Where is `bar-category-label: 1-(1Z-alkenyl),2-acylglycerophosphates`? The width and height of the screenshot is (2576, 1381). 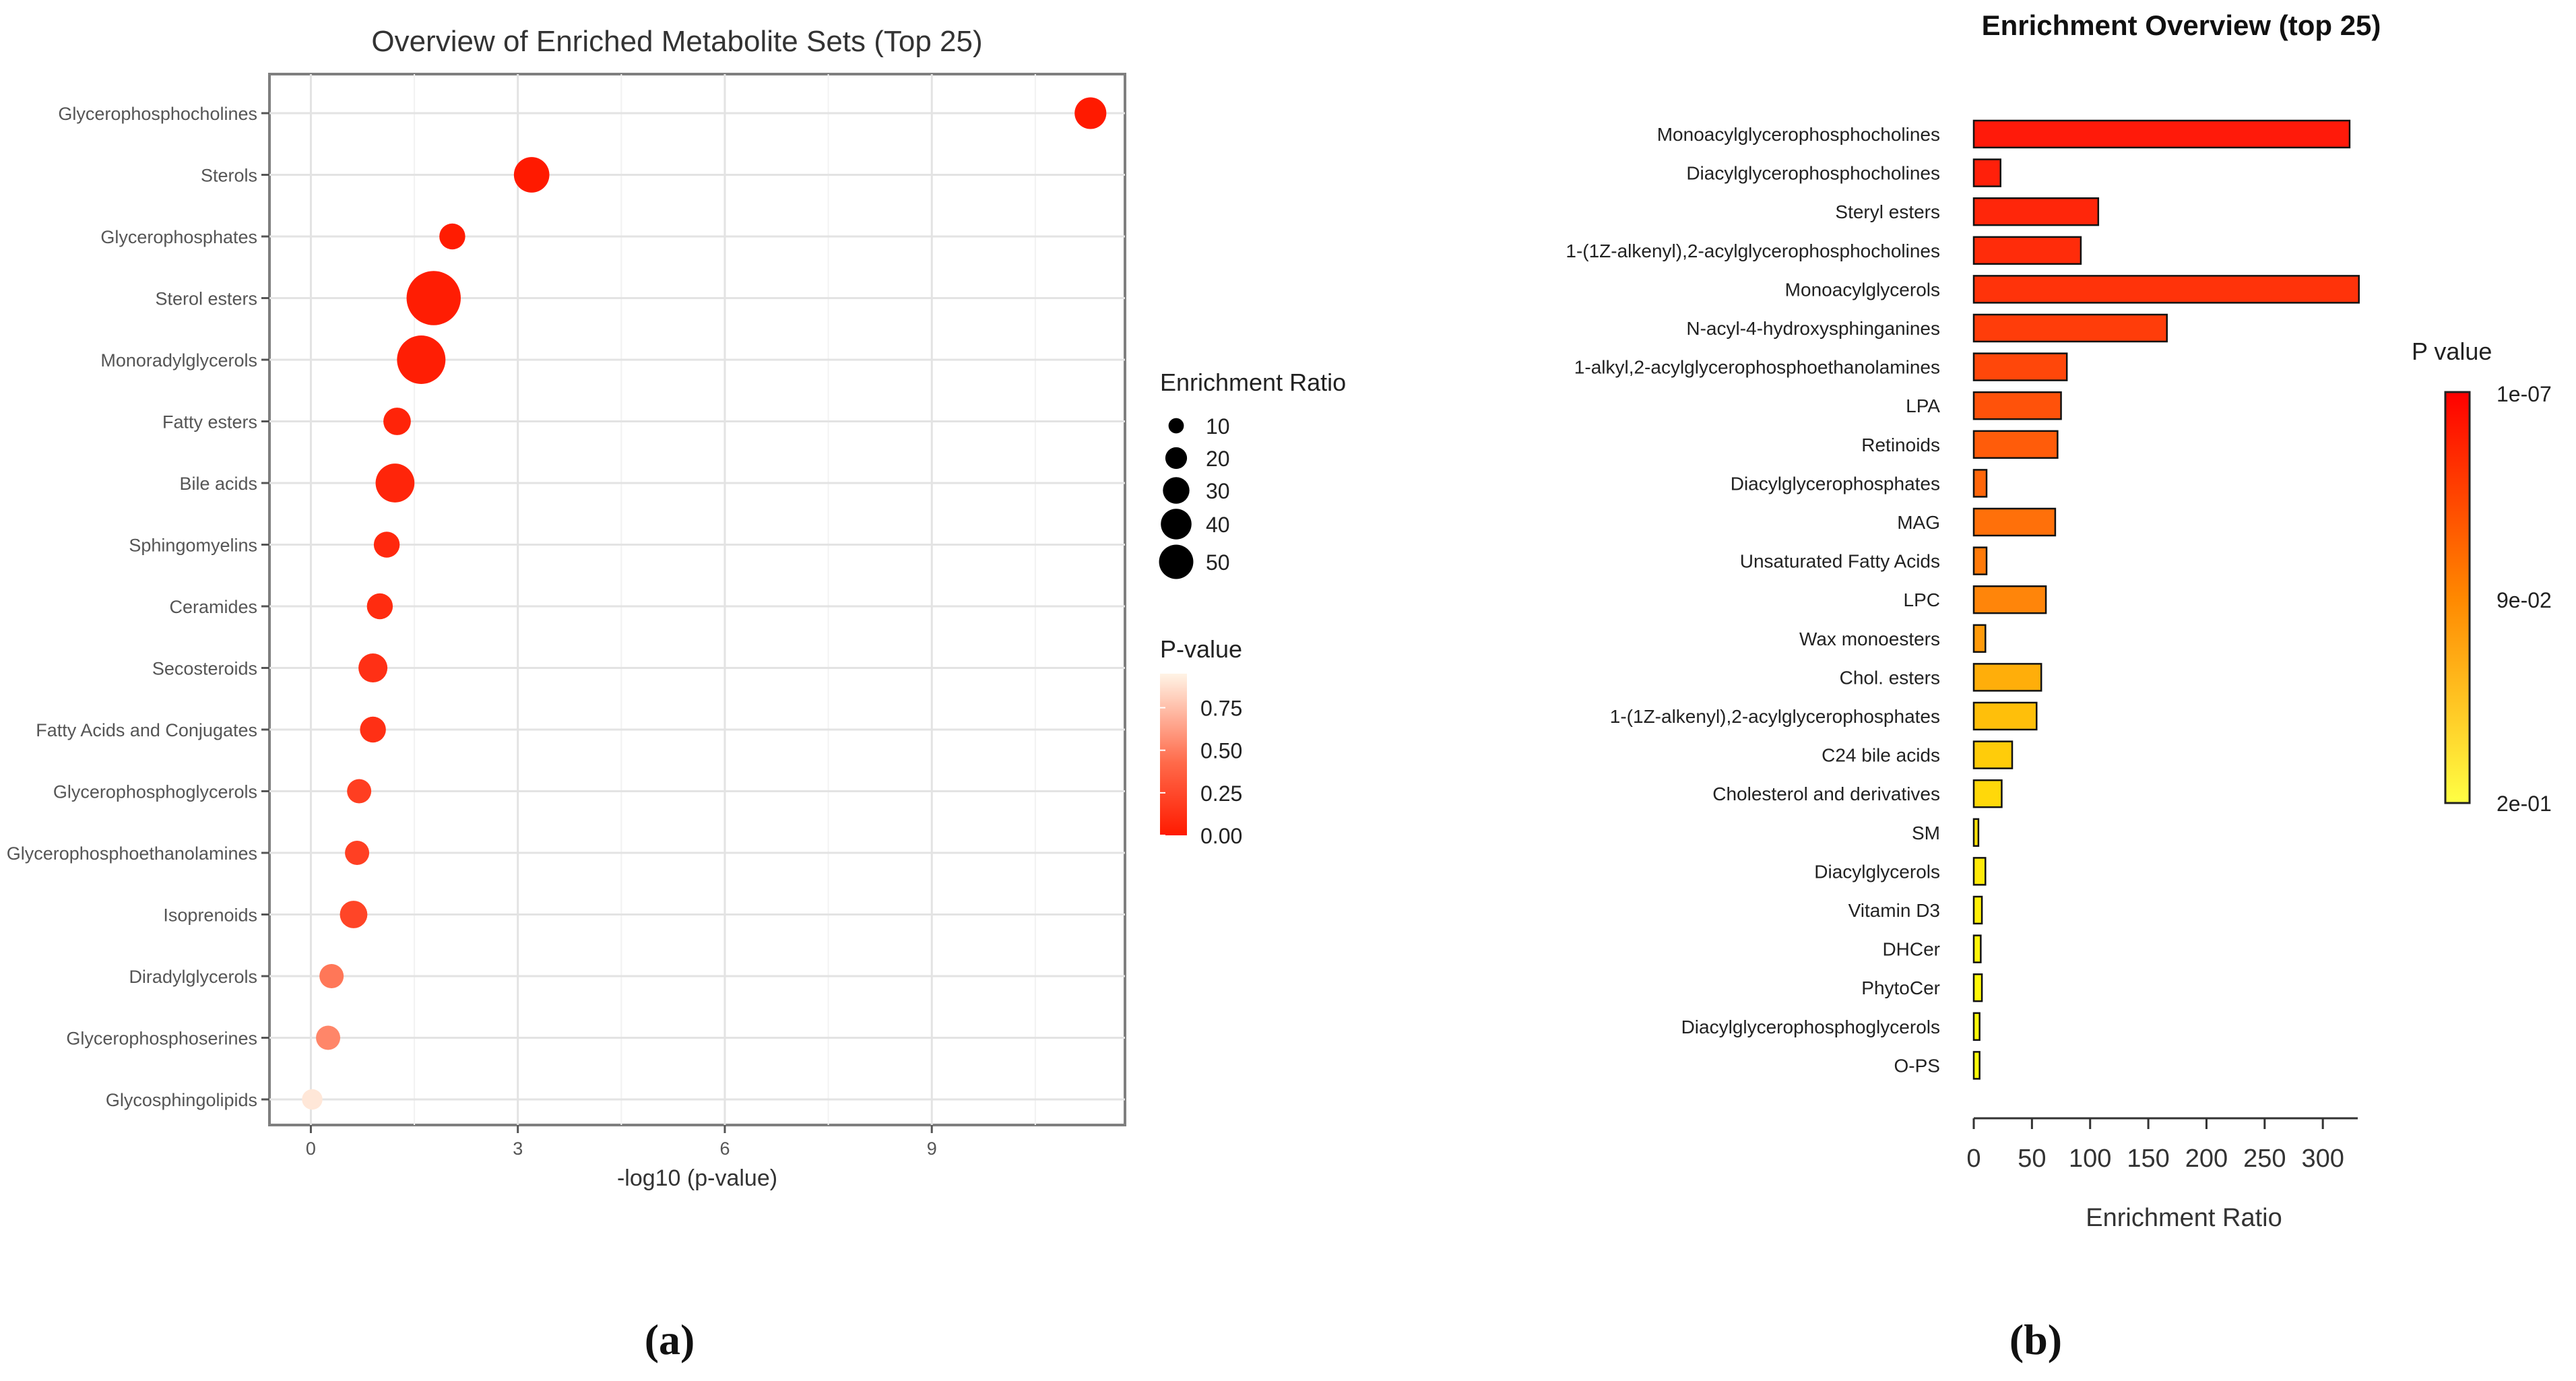 bar-category-label: 1-(1Z-alkenyl),2-acylglycerophosphates is located at coordinates (1775, 717).